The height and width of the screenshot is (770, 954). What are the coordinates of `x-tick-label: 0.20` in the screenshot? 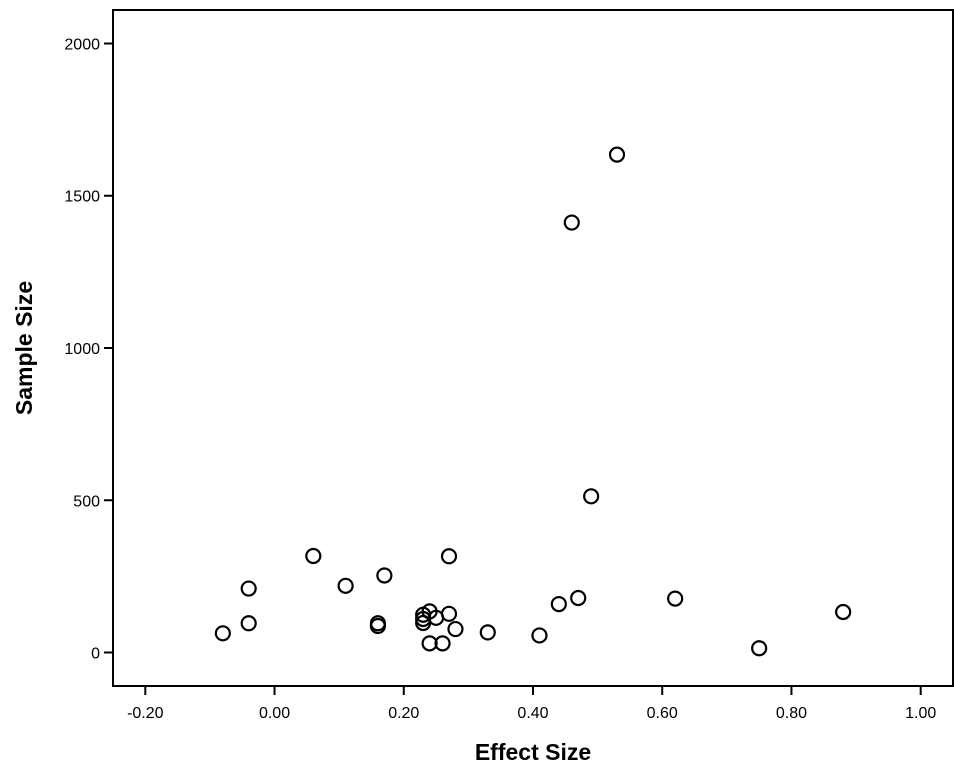 It's located at (403, 713).